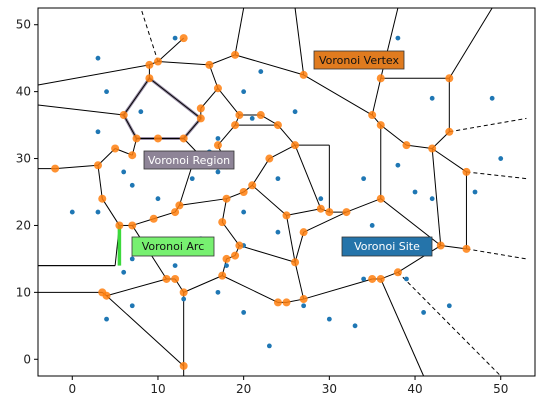 The image size is (553, 408). What do you see at coordinates (387, 246) in the screenshot?
I see `site-annotation-label: Voronoi Site` at bounding box center [387, 246].